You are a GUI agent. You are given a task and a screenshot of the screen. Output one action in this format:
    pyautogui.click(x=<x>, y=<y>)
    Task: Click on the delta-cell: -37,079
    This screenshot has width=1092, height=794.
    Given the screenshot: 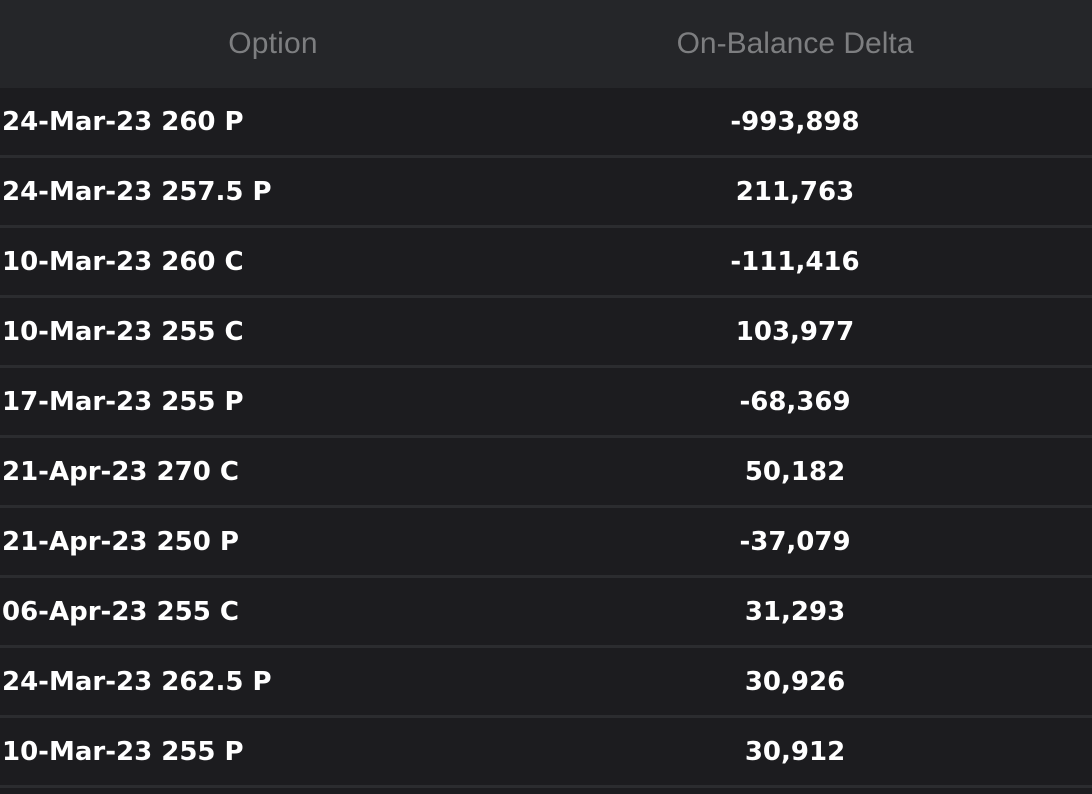 What is the action you would take?
    pyautogui.click(x=795, y=541)
    